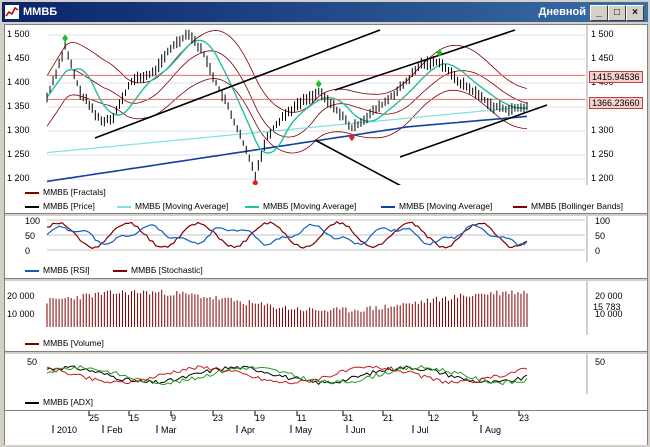 The height and width of the screenshot is (447, 650). Describe the element at coordinates (18, 58) in the screenshot. I see `price-left-tick: 1 450` at that location.